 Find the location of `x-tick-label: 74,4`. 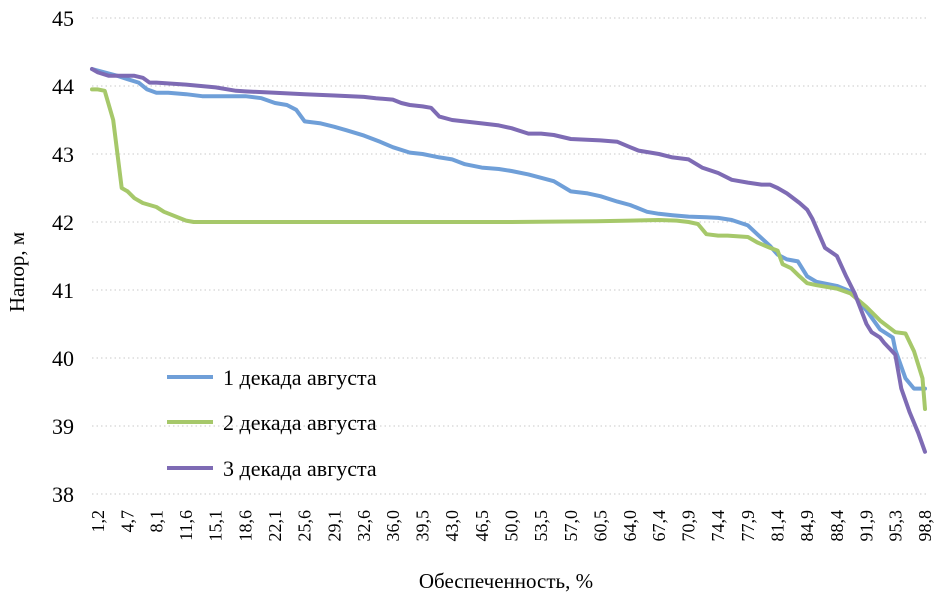

x-tick-label: 74,4 is located at coordinates (718, 526).